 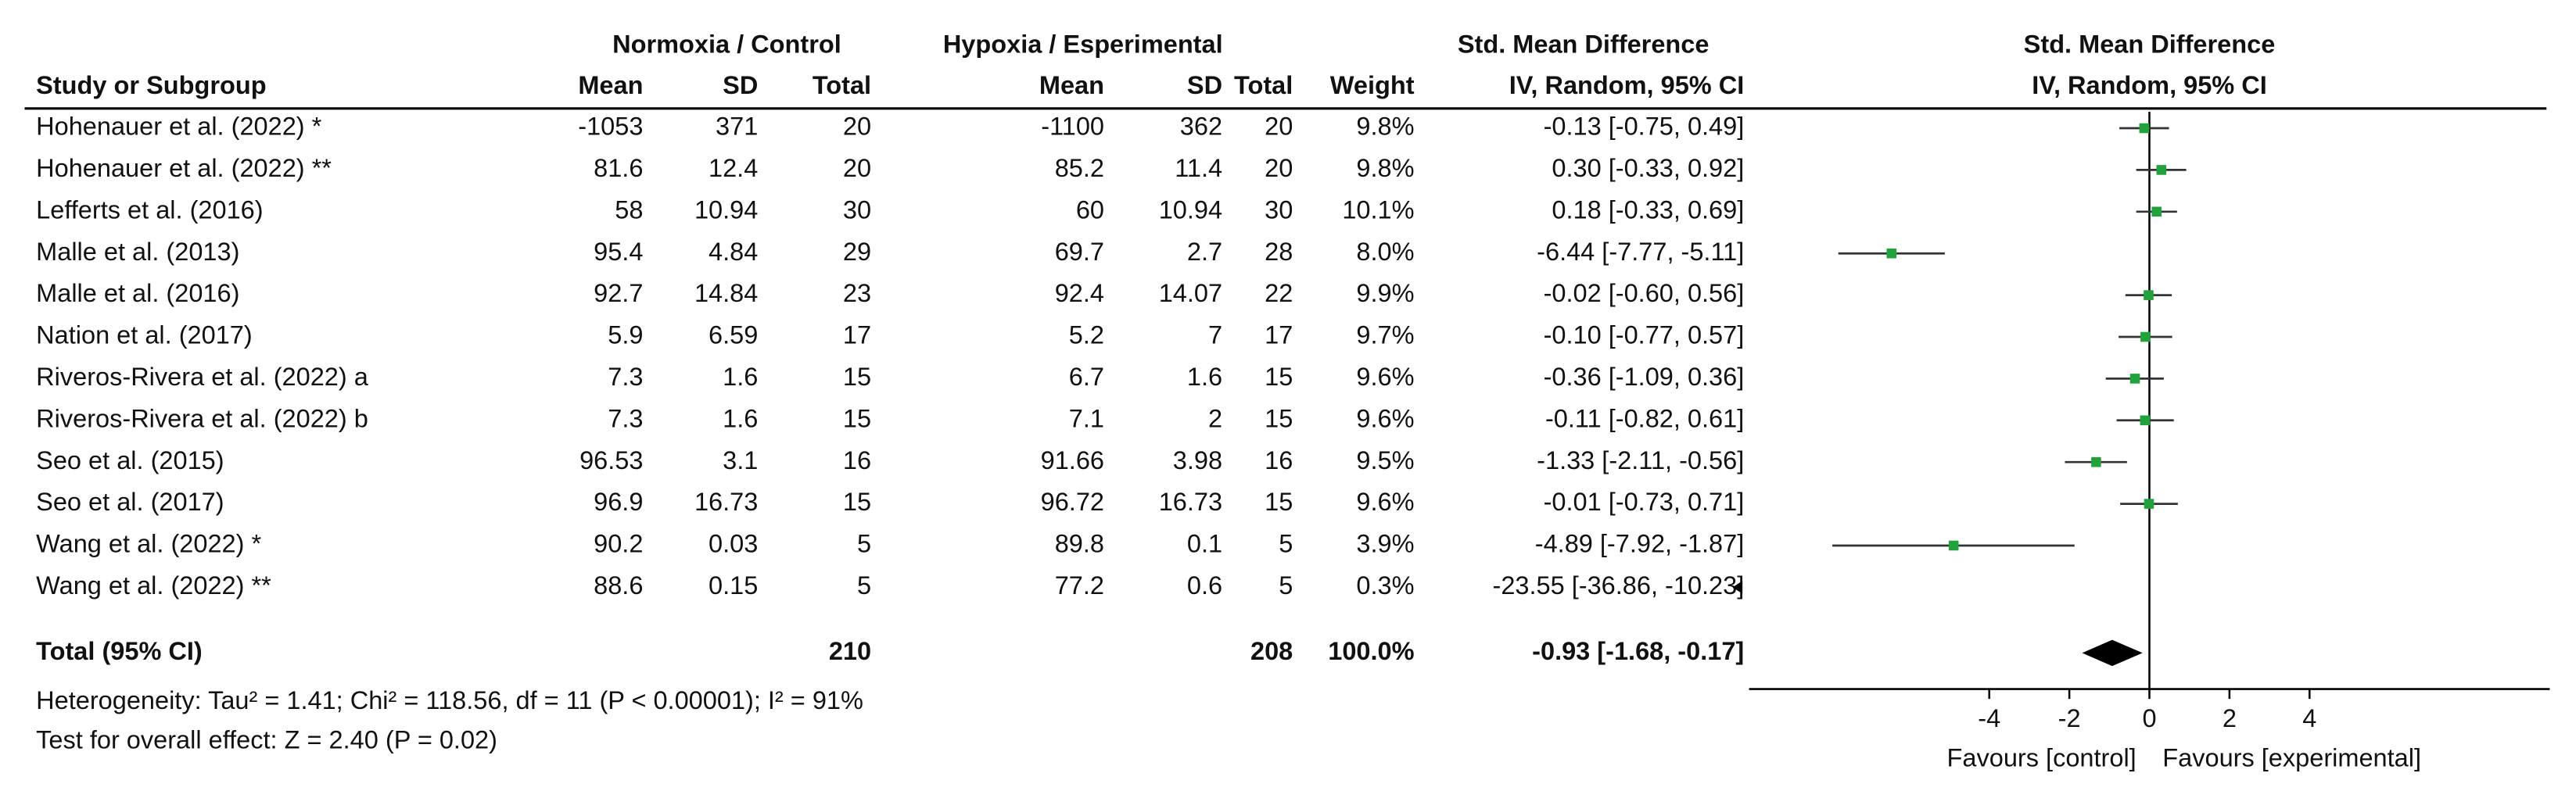 I want to click on study-name: Seo et al. (2015), so click(x=130, y=460).